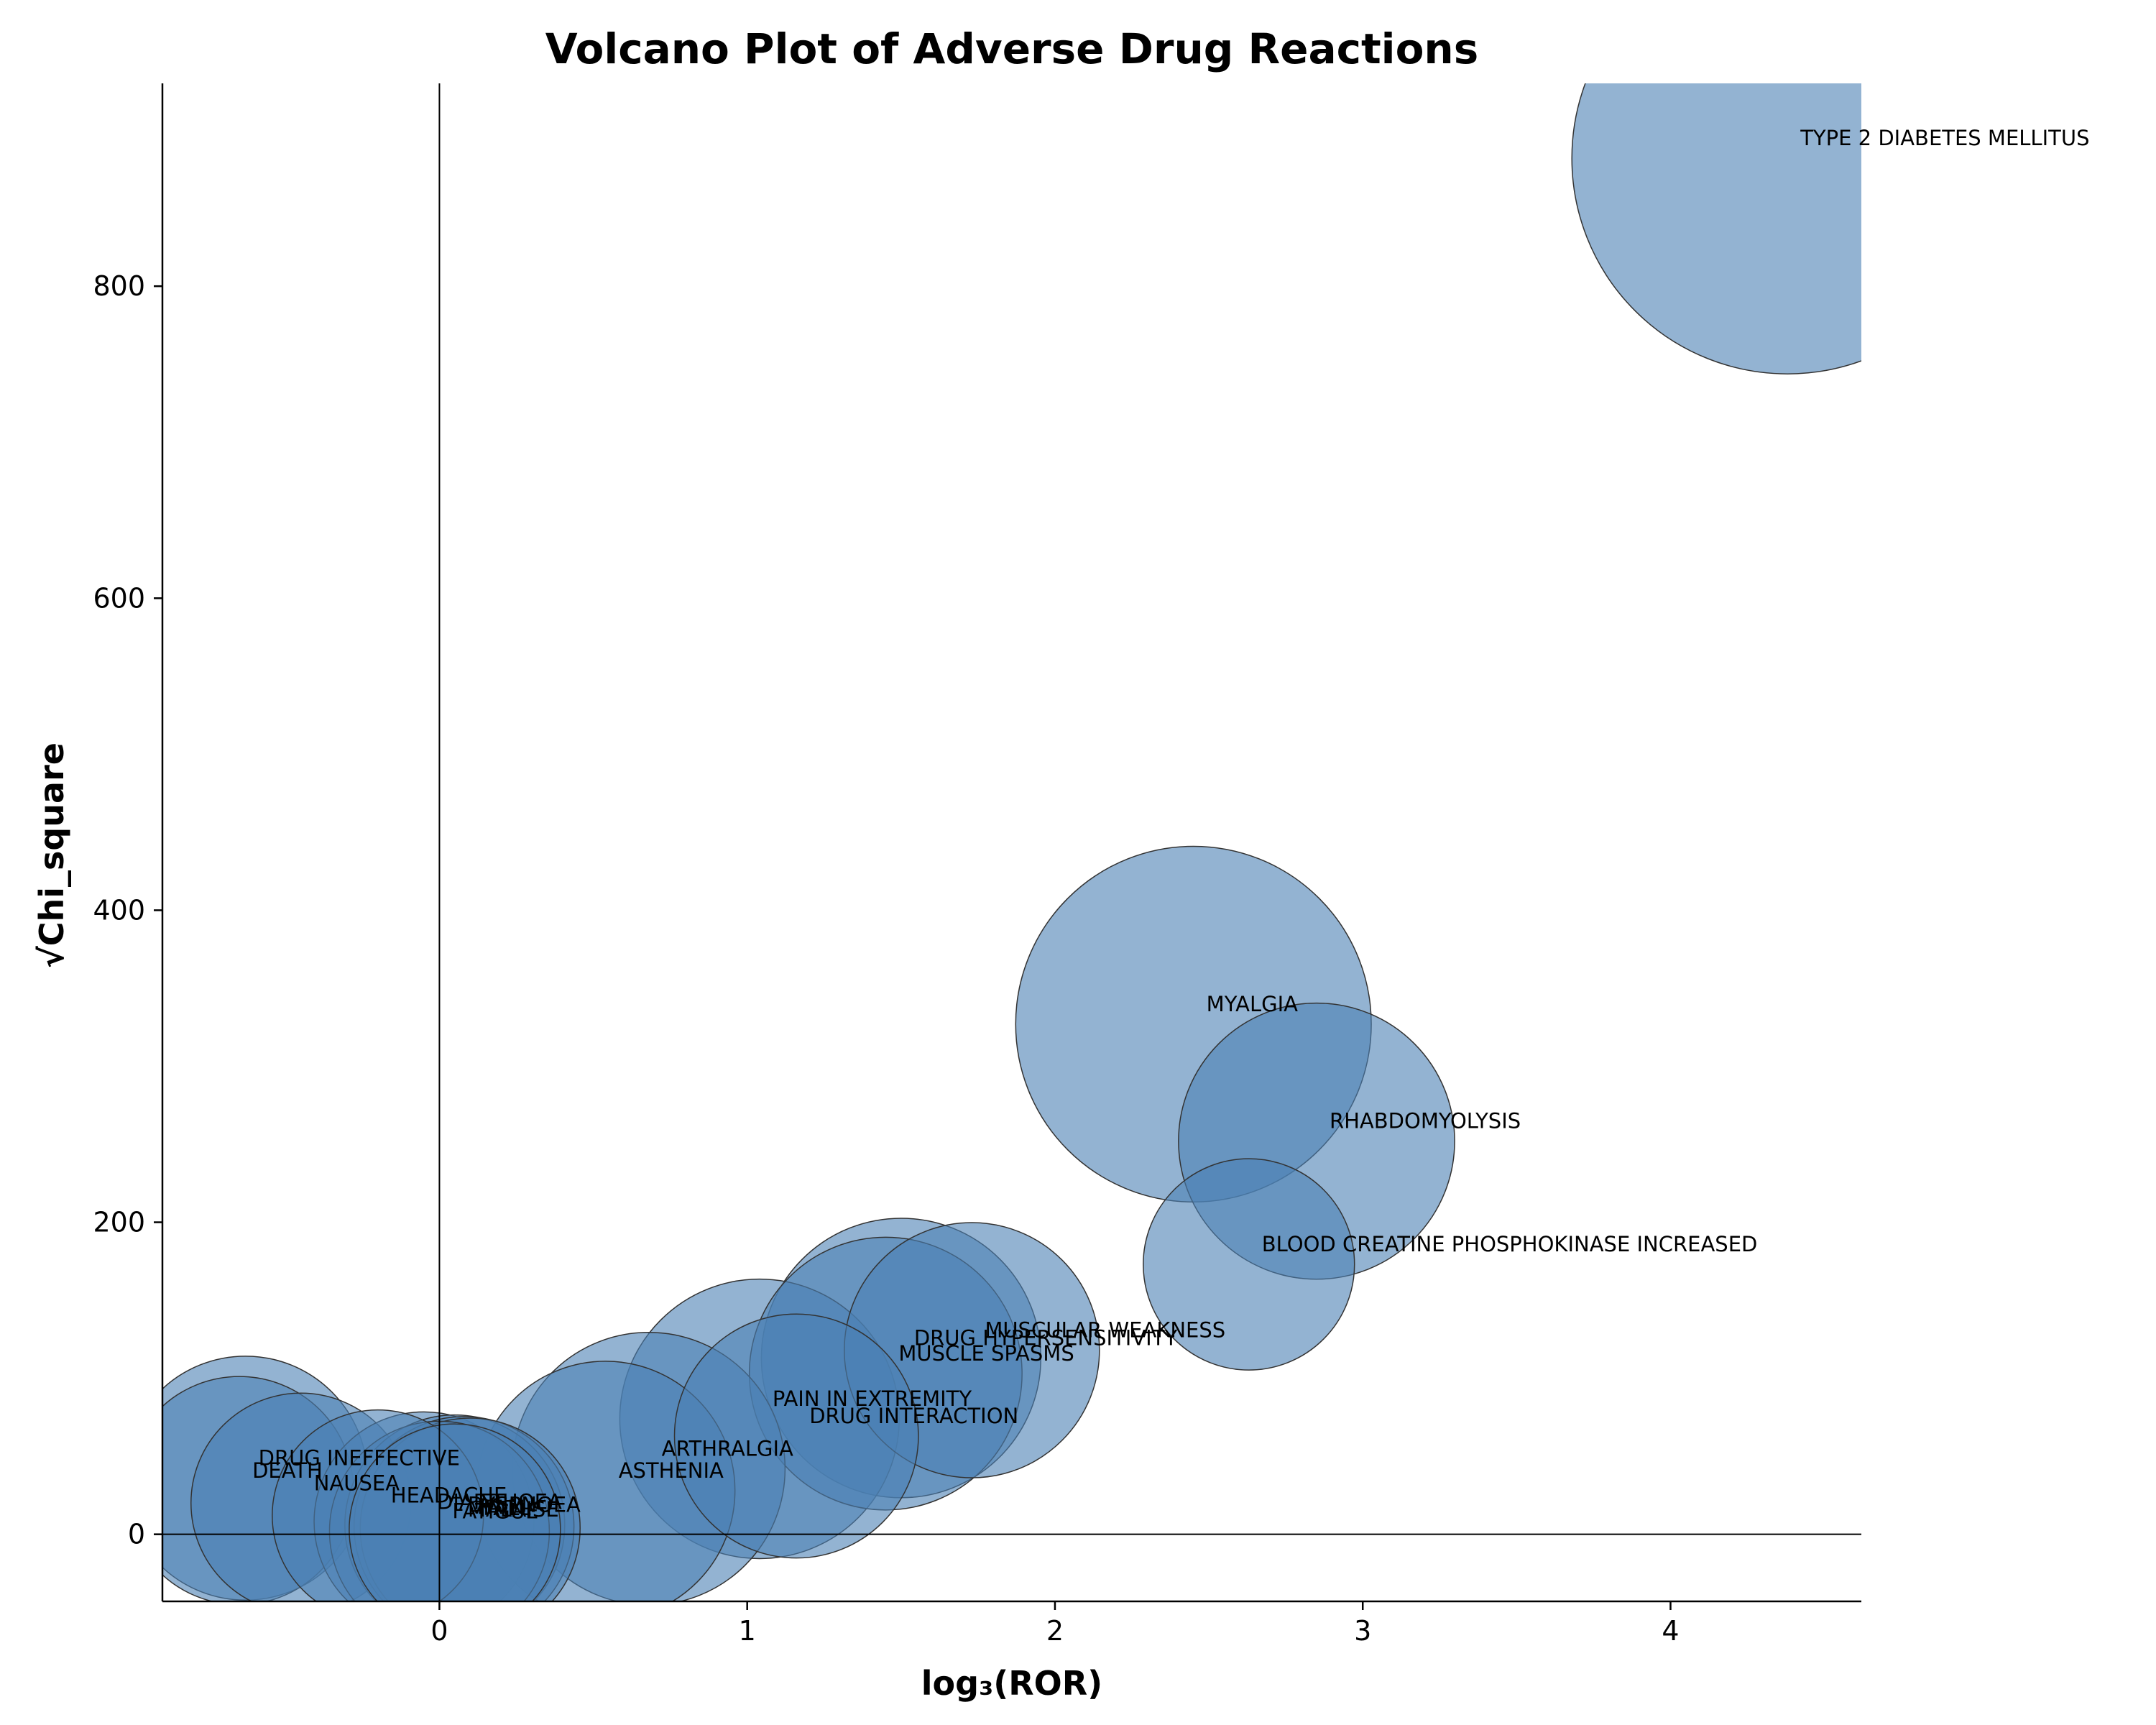  I want to click on x-axis-label: log₃(ROR), so click(1011, 1683).